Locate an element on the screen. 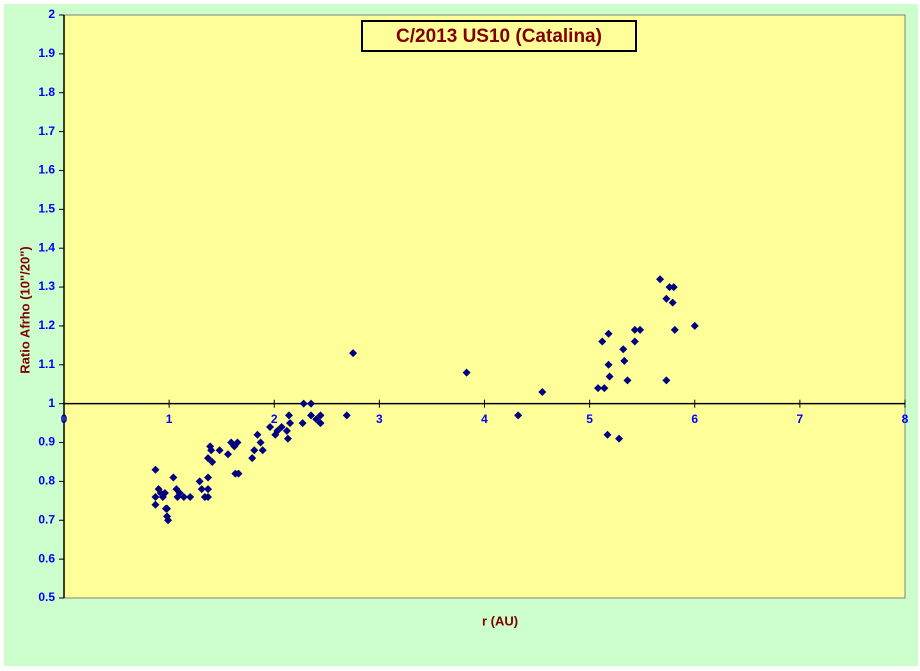  x-tick-label: 8 is located at coordinates (905, 419).